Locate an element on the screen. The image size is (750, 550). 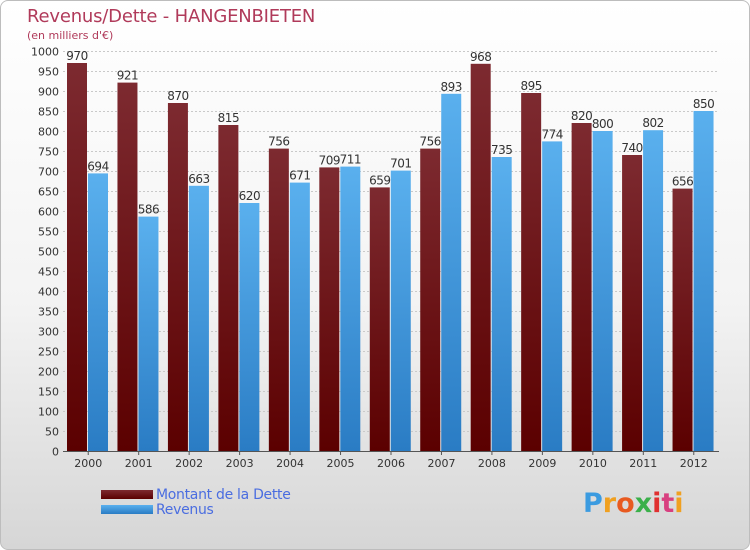
logo-letter: t is located at coordinates (668, 503).